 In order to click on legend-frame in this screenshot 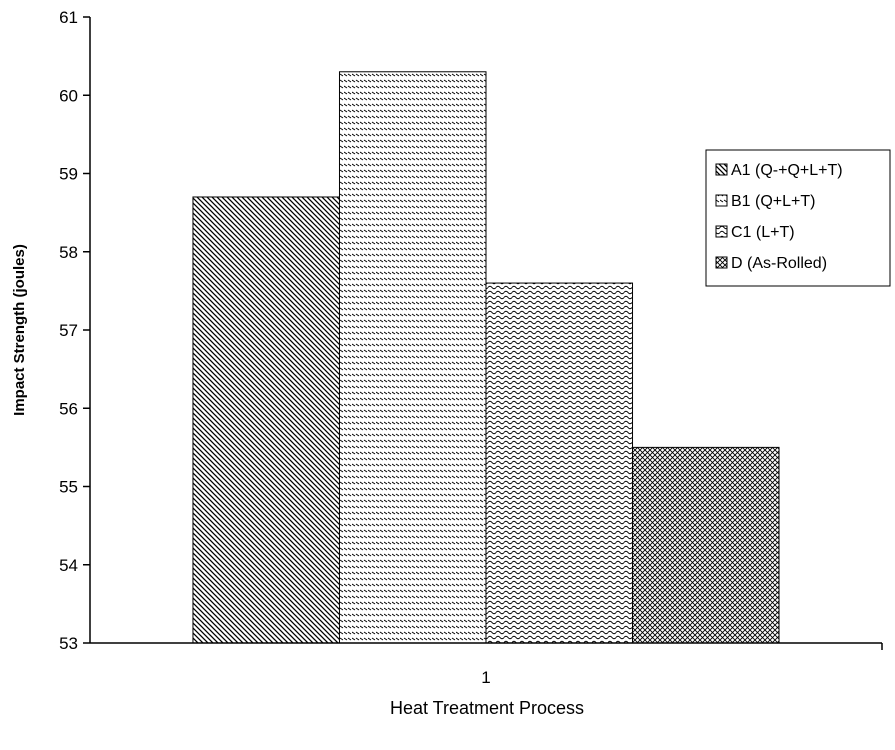, I will do `click(798, 218)`.